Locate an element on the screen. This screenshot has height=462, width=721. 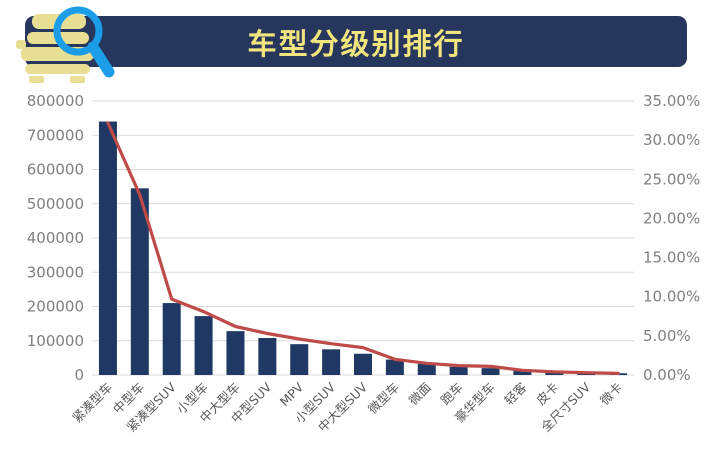
x-axis-label: 皮卡 is located at coordinates (547, 394).